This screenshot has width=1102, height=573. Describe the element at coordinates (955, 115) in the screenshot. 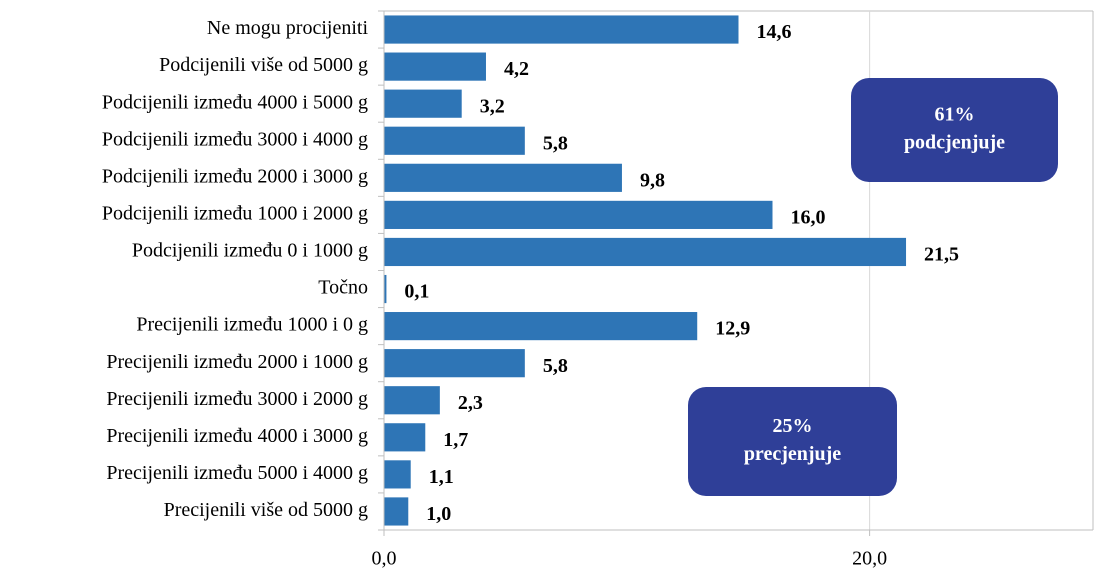

I see `annotation-text: 61%` at that location.